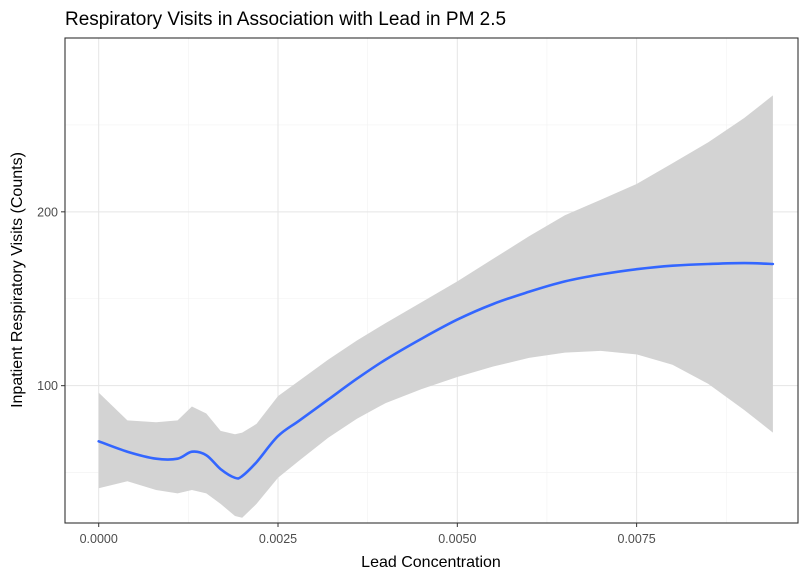 The width and height of the screenshot is (809, 576). I want to click on x-tick-label: 0.0000, so click(99, 539).